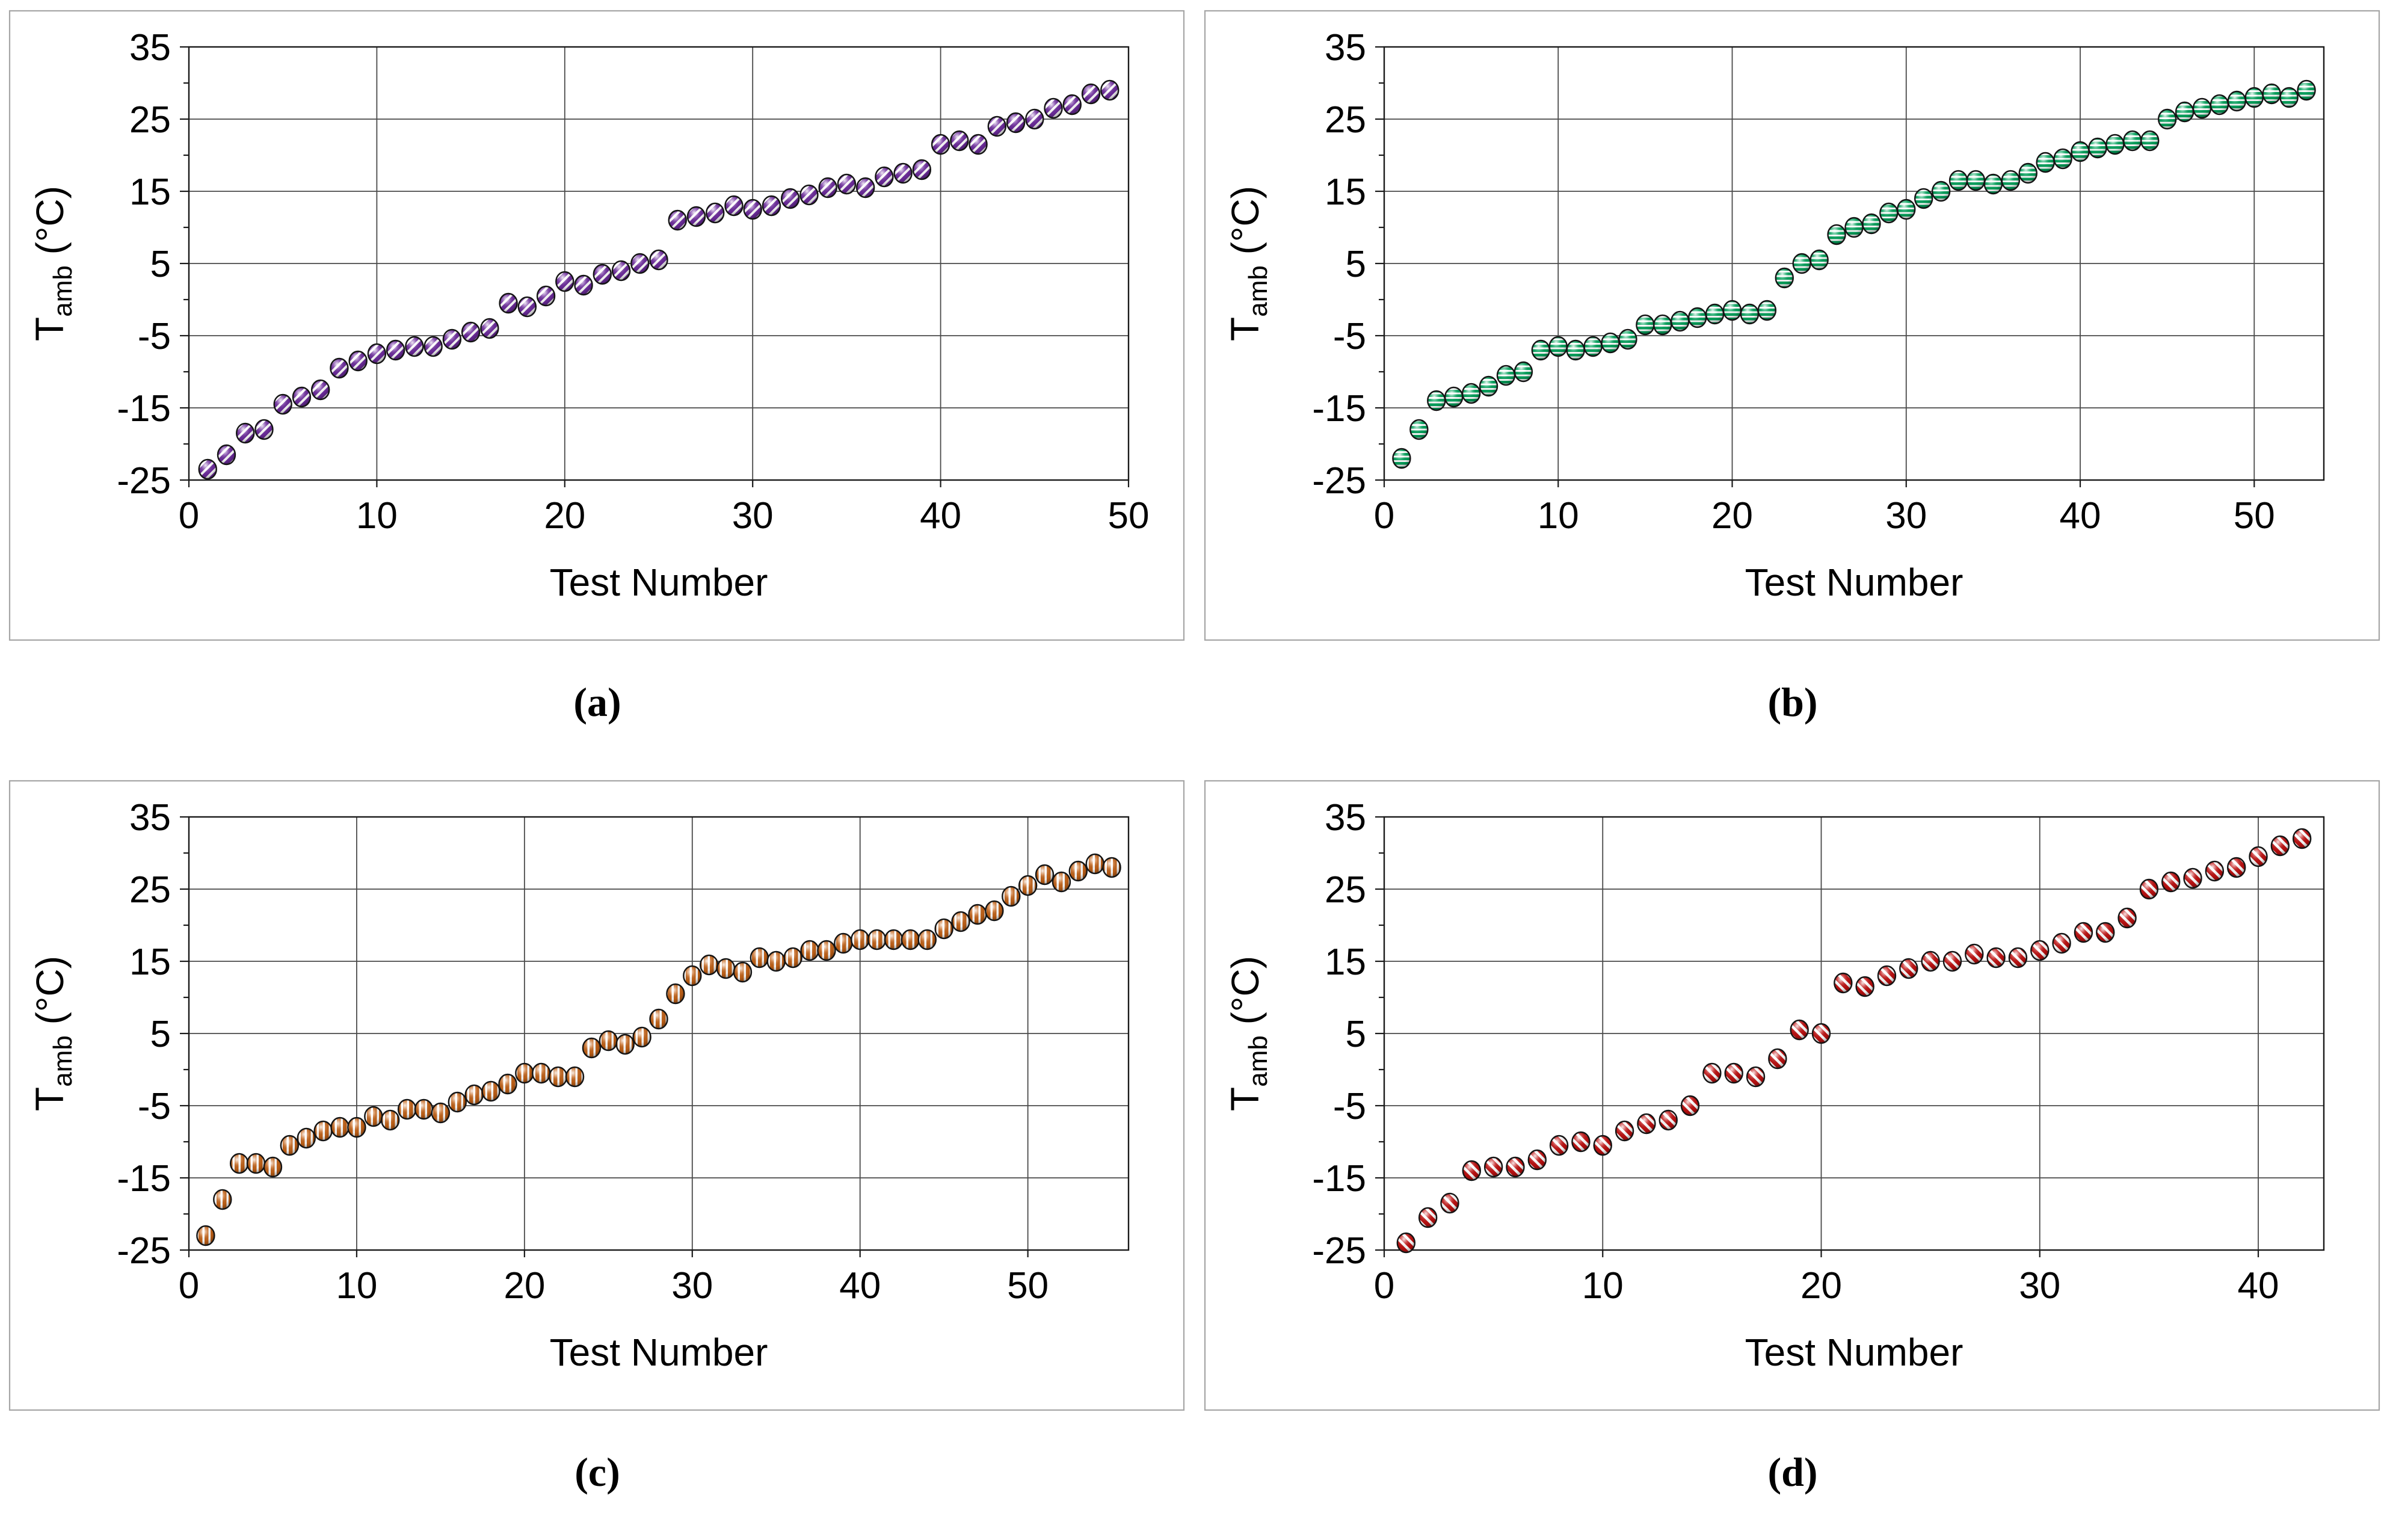 The image size is (2390, 1540). Describe the element at coordinates (144, 481) in the screenshot. I see `y-tick-label: -25` at that location.